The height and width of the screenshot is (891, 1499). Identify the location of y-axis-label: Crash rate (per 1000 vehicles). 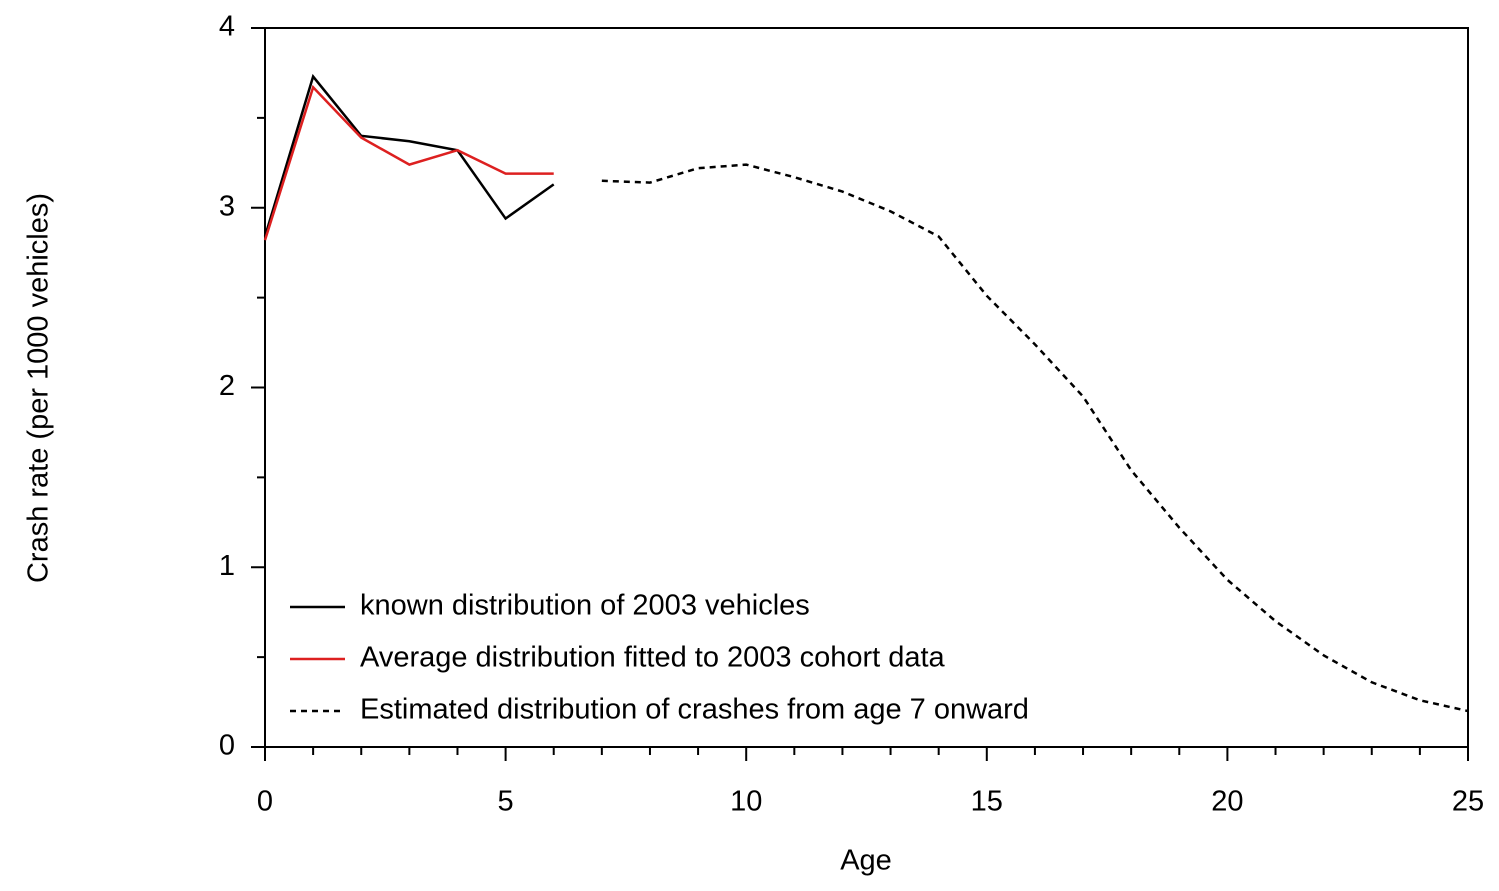
(39, 388).